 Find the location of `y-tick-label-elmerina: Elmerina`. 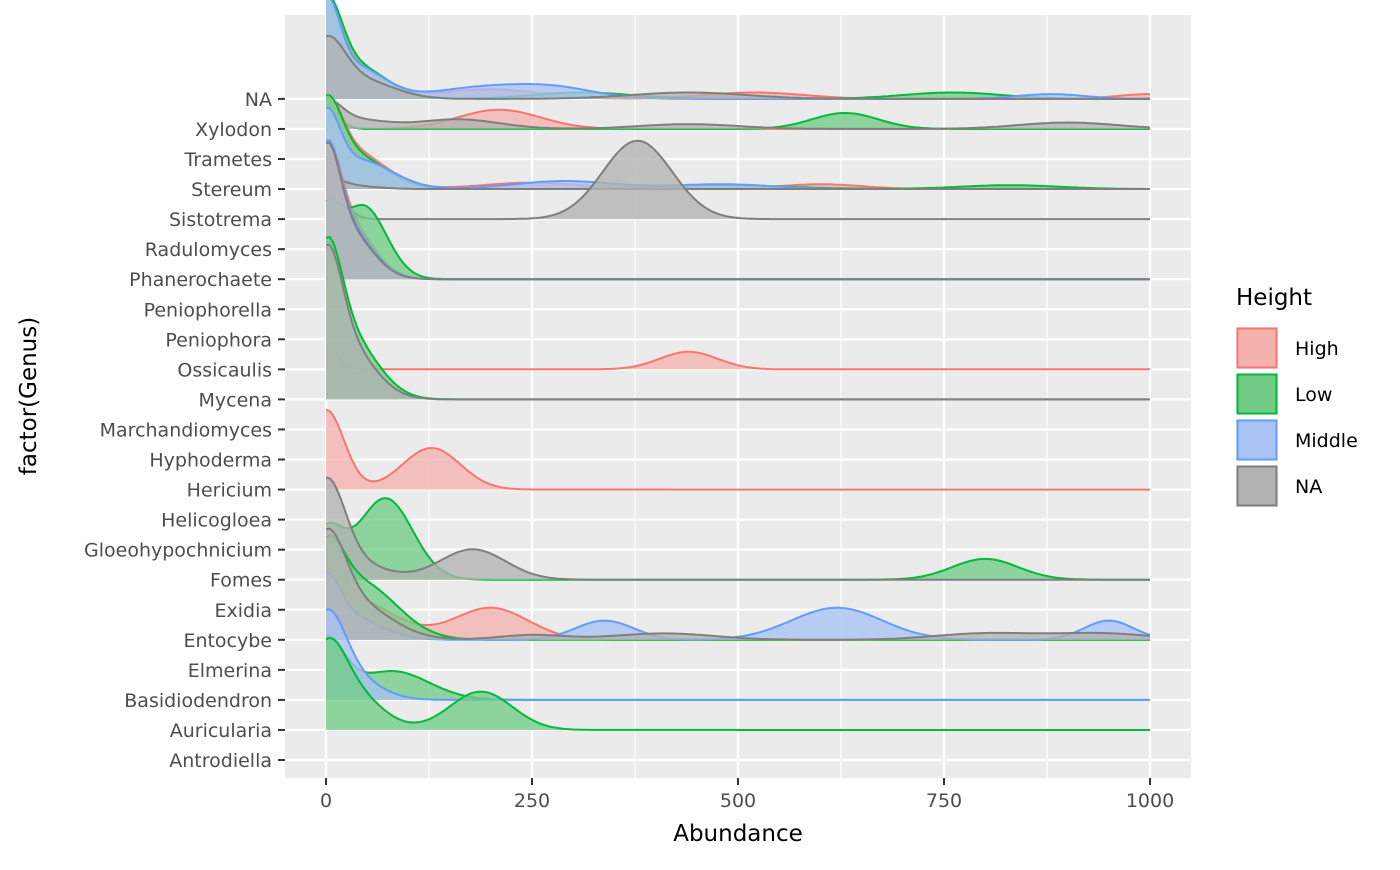

y-tick-label-elmerina: Elmerina is located at coordinates (230, 671).